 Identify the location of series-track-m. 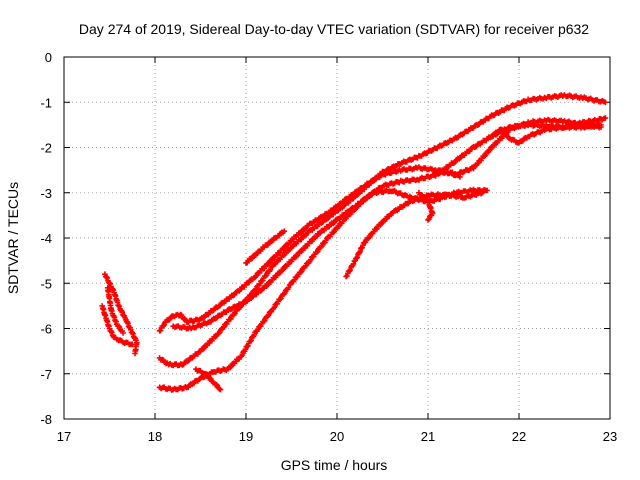
(448, 174).